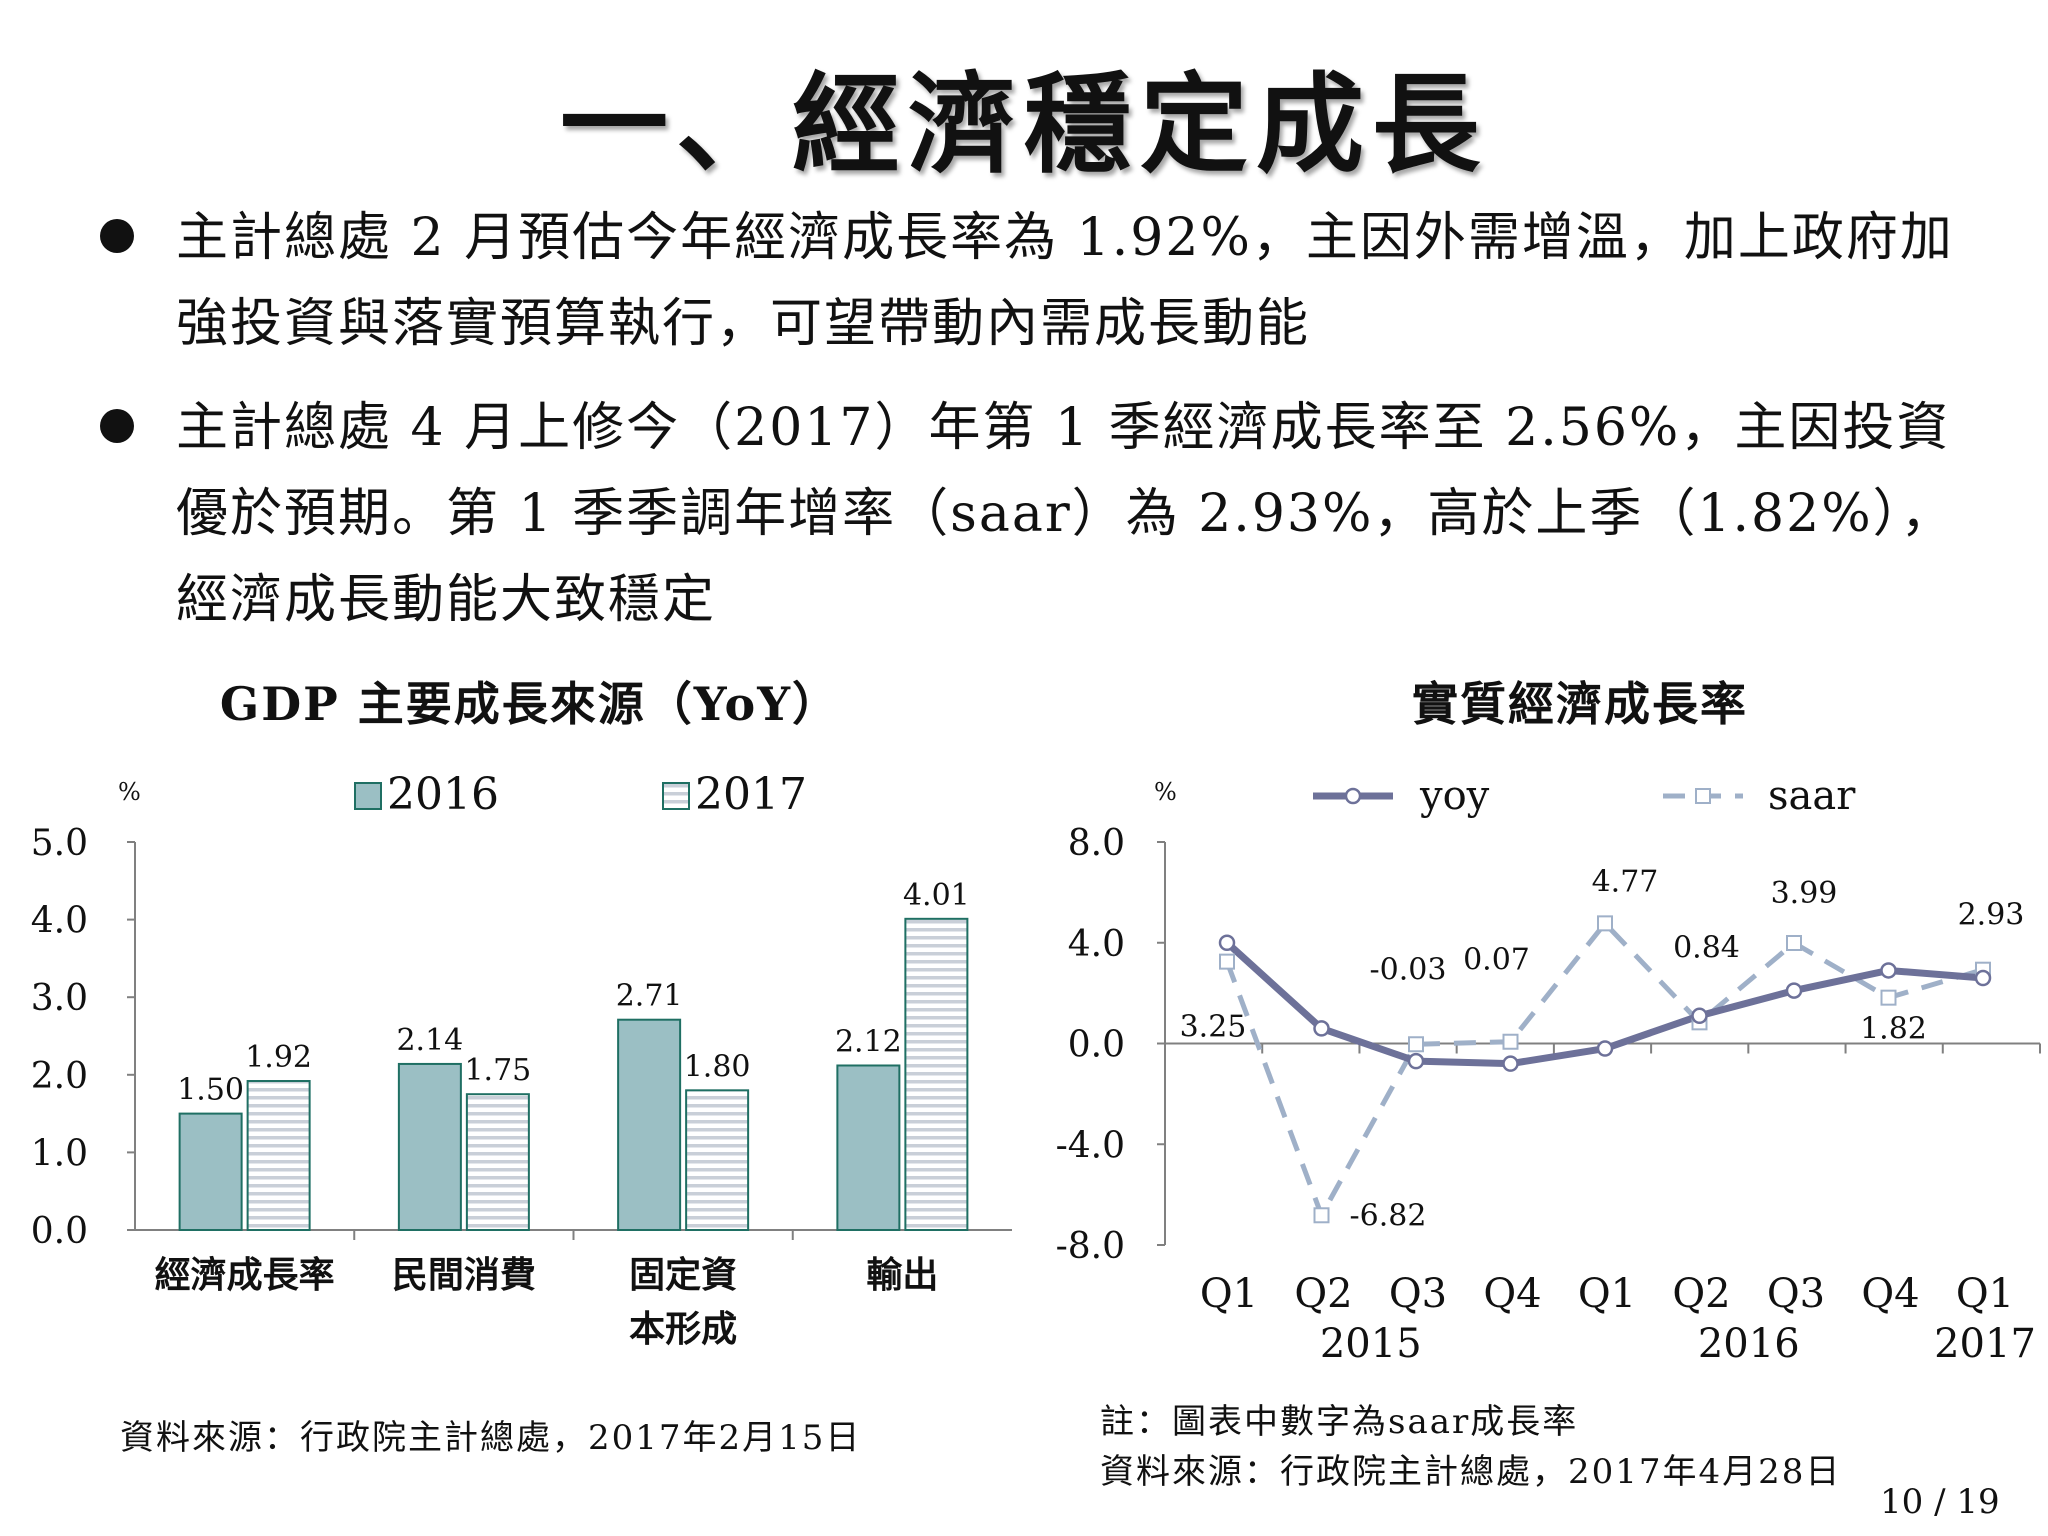 This screenshot has height=1536, width=2048. I want to click on bar-category-label: 經濟成長率, so click(245, 1275).